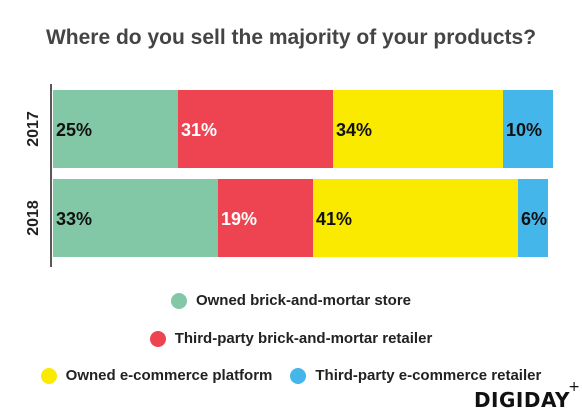  What do you see at coordinates (303, 300) in the screenshot?
I see `legend-label-owned-store: Owned brick-and-mortar store` at bounding box center [303, 300].